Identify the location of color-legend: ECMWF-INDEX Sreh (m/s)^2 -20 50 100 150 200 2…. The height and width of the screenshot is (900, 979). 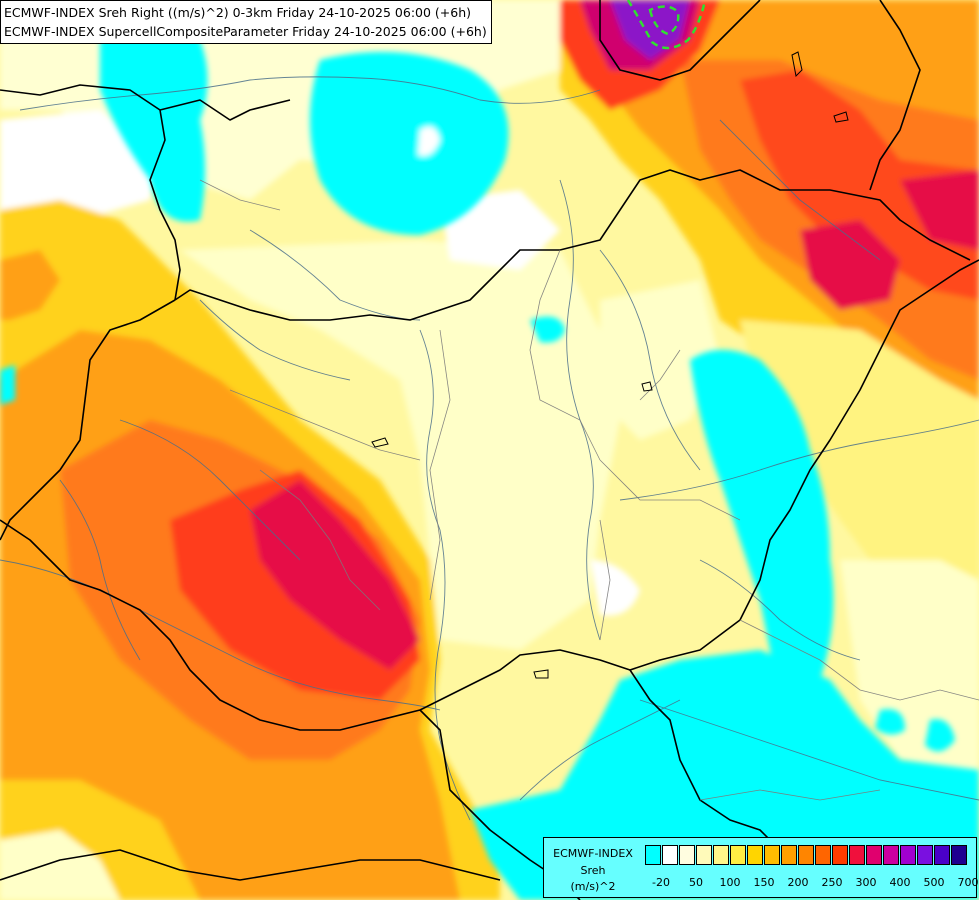
(761, 867).